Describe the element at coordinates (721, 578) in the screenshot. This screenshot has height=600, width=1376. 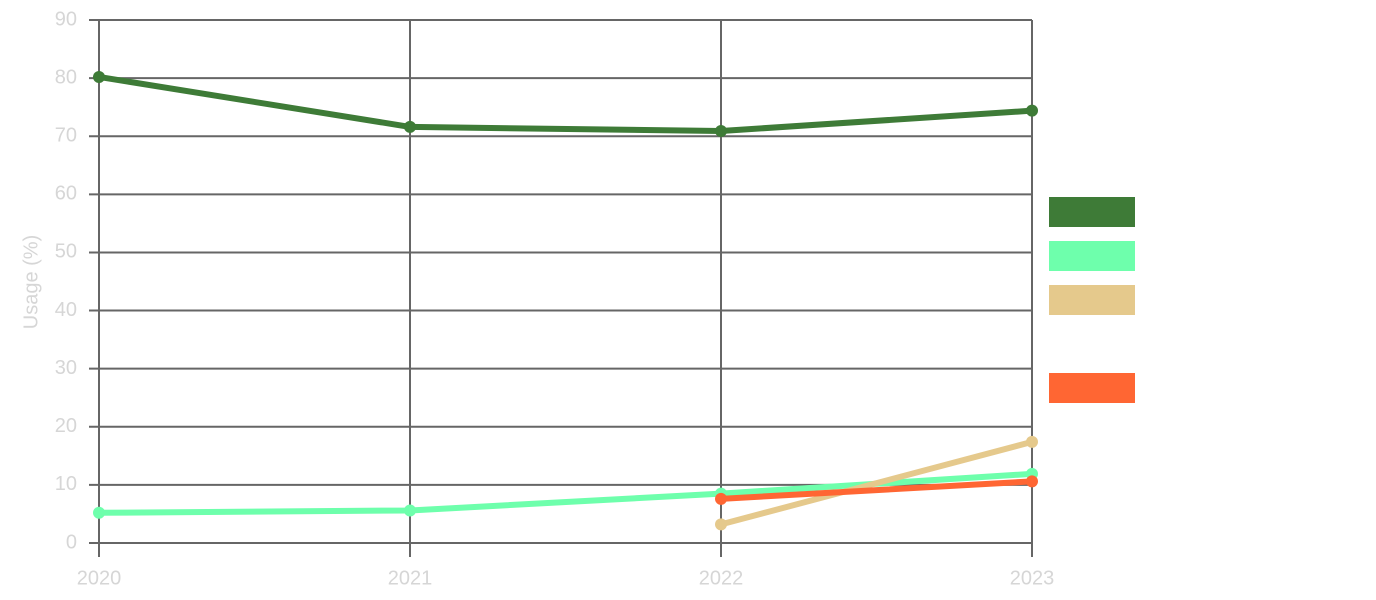
I see `x-tick-label: 2022` at that location.